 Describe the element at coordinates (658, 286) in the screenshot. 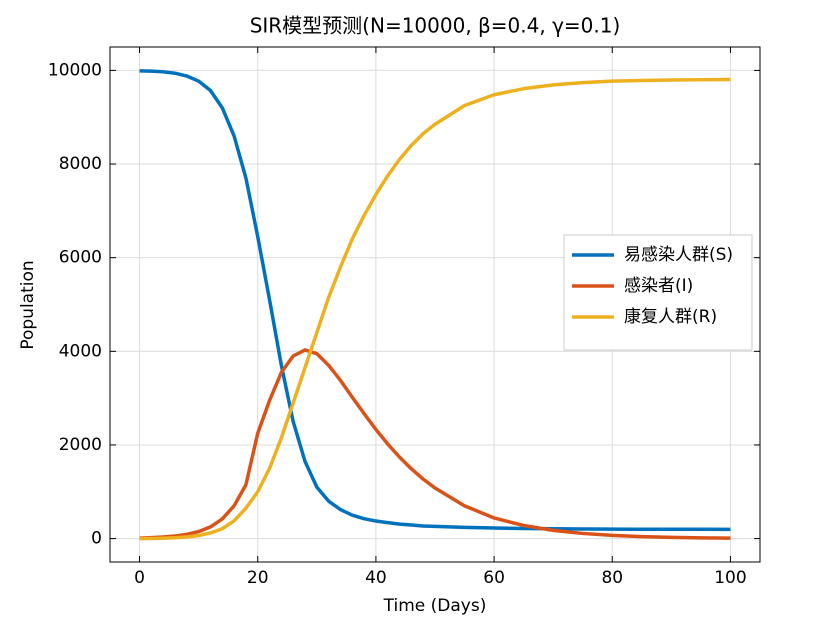

I see `legend-label: 感染者(I)` at that location.